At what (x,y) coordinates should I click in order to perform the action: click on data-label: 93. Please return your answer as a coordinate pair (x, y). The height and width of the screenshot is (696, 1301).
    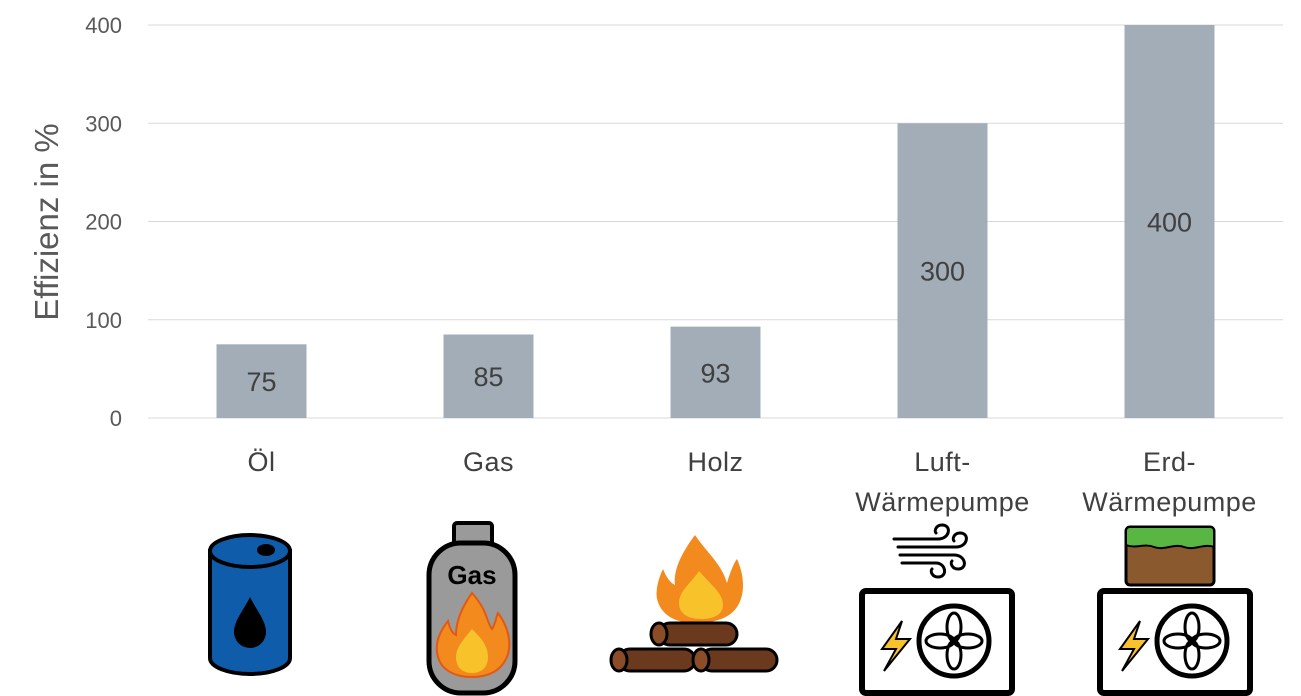
    Looking at the image, I should click on (715, 373).